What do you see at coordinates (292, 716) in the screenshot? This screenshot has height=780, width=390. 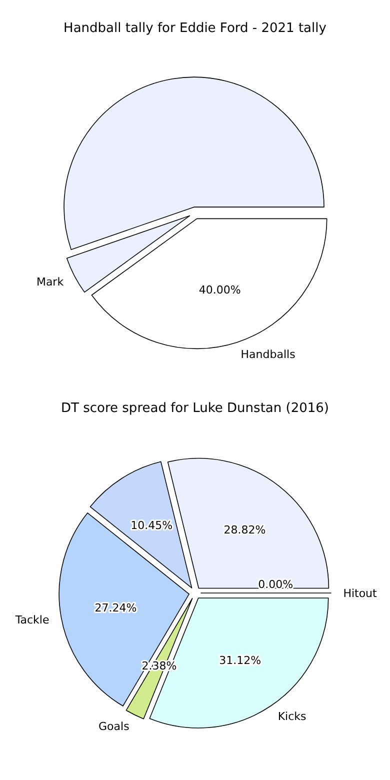 I see `slice-label: Kicks` at bounding box center [292, 716].